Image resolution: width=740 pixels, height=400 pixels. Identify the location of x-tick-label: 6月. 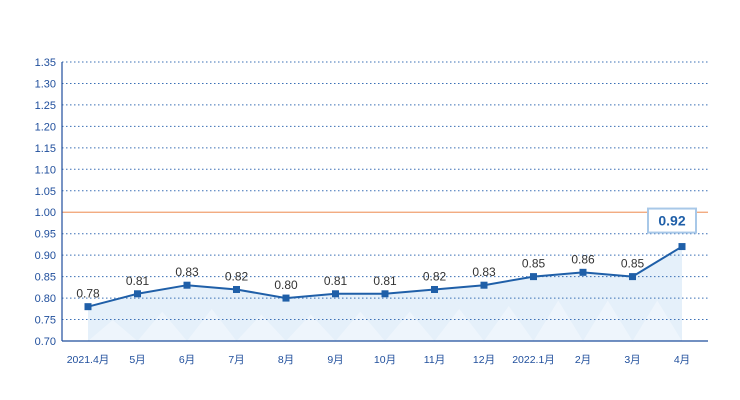
(187, 360).